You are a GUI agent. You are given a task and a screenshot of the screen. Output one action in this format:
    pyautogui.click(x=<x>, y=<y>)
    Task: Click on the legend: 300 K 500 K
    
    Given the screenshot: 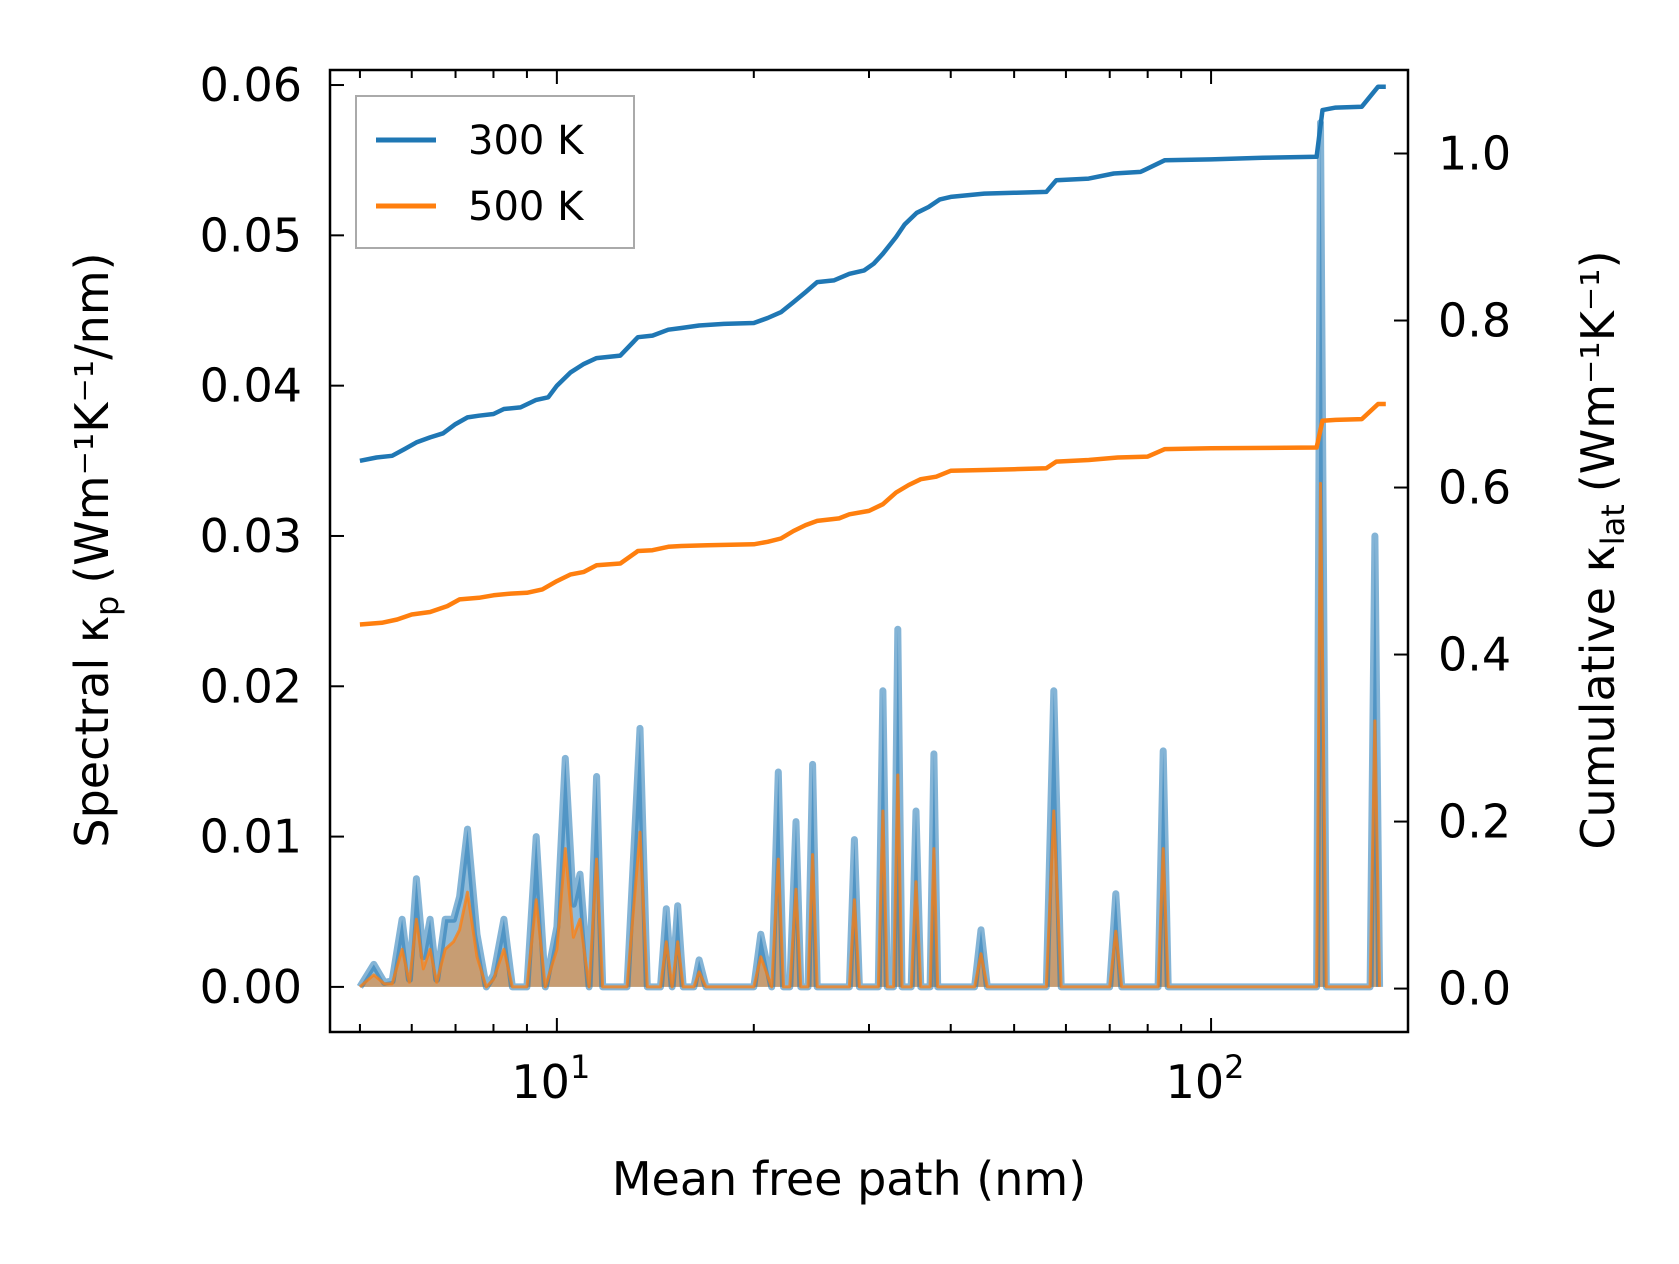 What is the action you would take?
    pyautogui.click(x=495, y=172)
    